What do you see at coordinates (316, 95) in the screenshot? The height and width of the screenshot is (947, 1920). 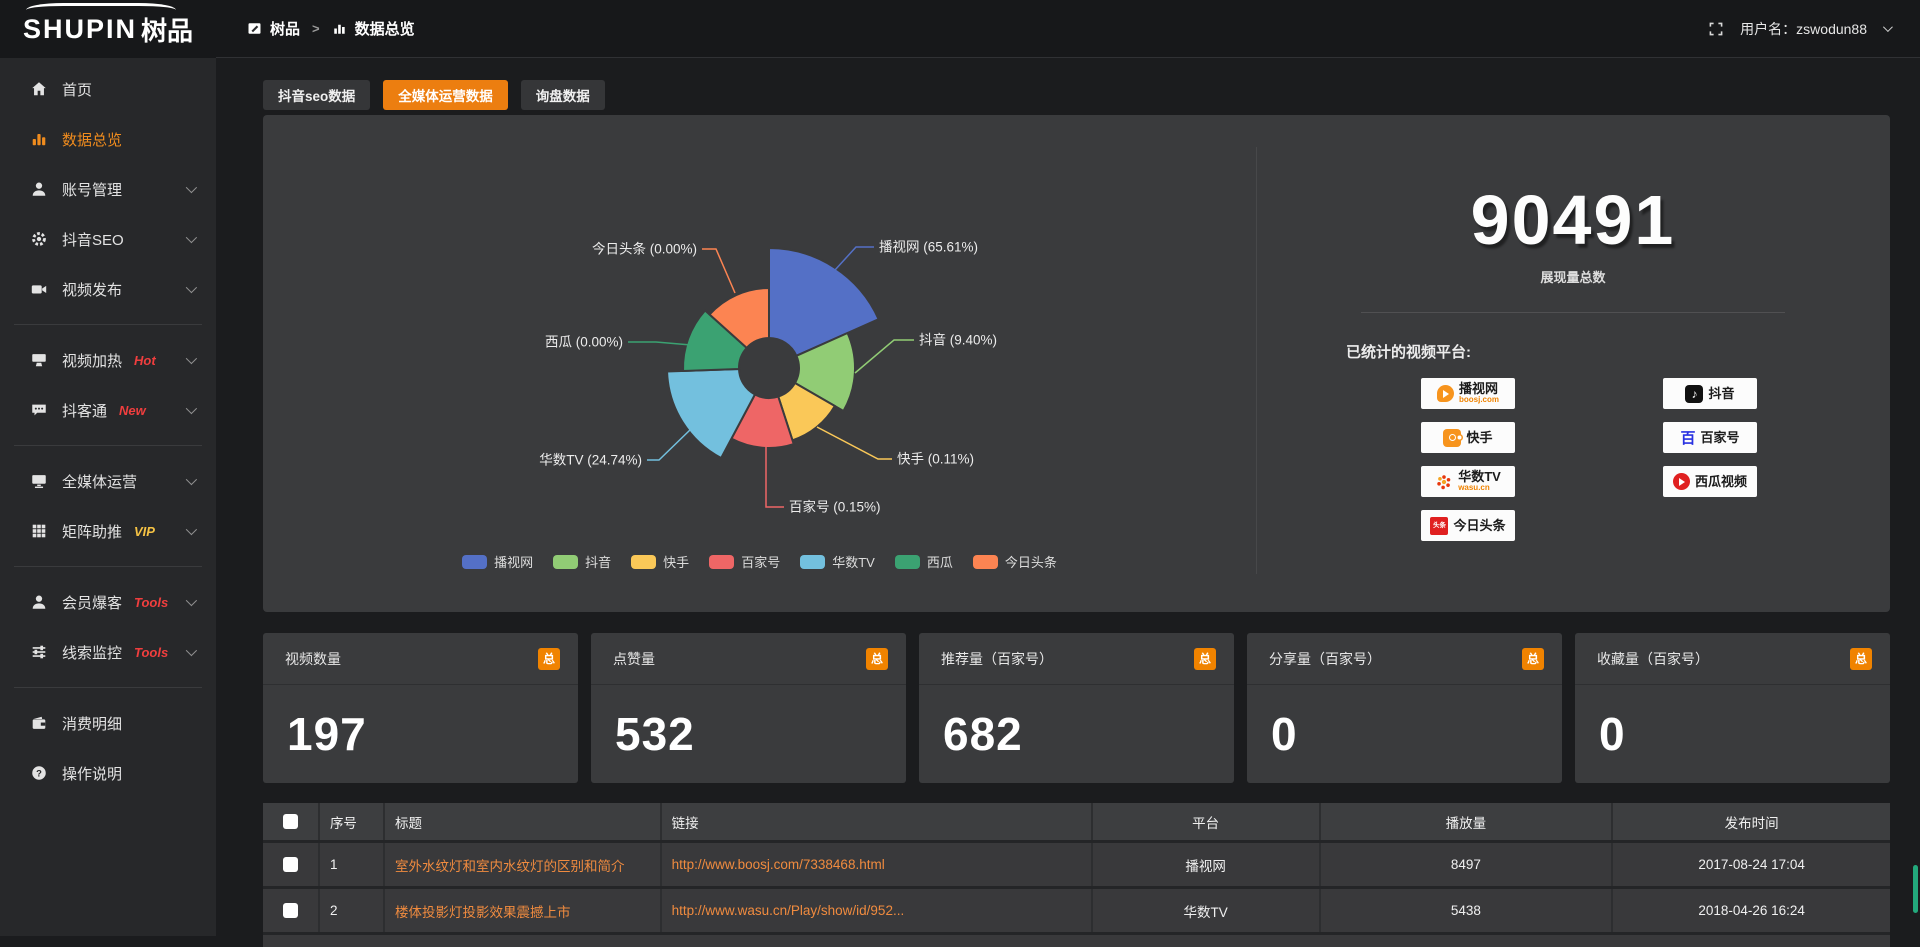 I see `tab-douyin-seo-data: 抖音seo数据` at bounding box center [316, 95].